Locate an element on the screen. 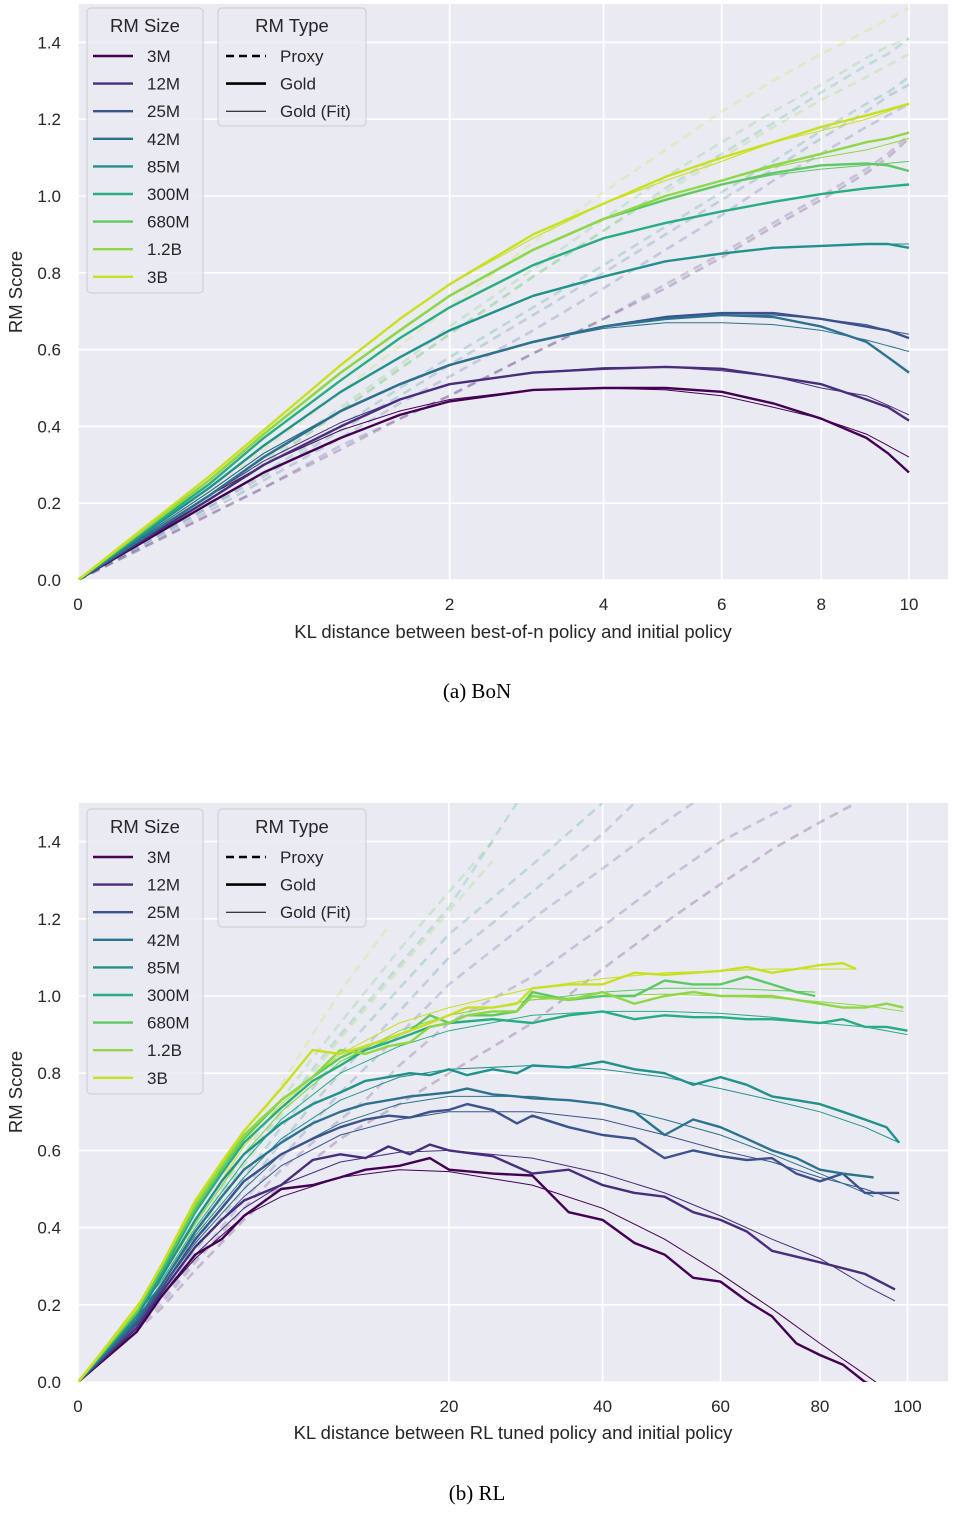 This screenshot has width=954, height=1522. legend-item-label: 42M is located at coordinates (163, 940).